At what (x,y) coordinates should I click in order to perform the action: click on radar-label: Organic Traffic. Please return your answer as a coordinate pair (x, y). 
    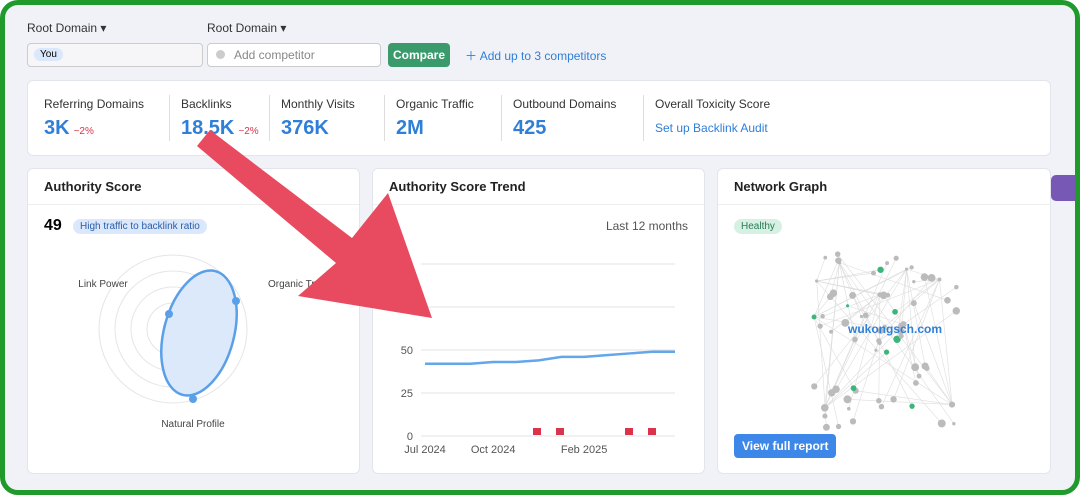
    Looking at the image, I should click on (300, 284).